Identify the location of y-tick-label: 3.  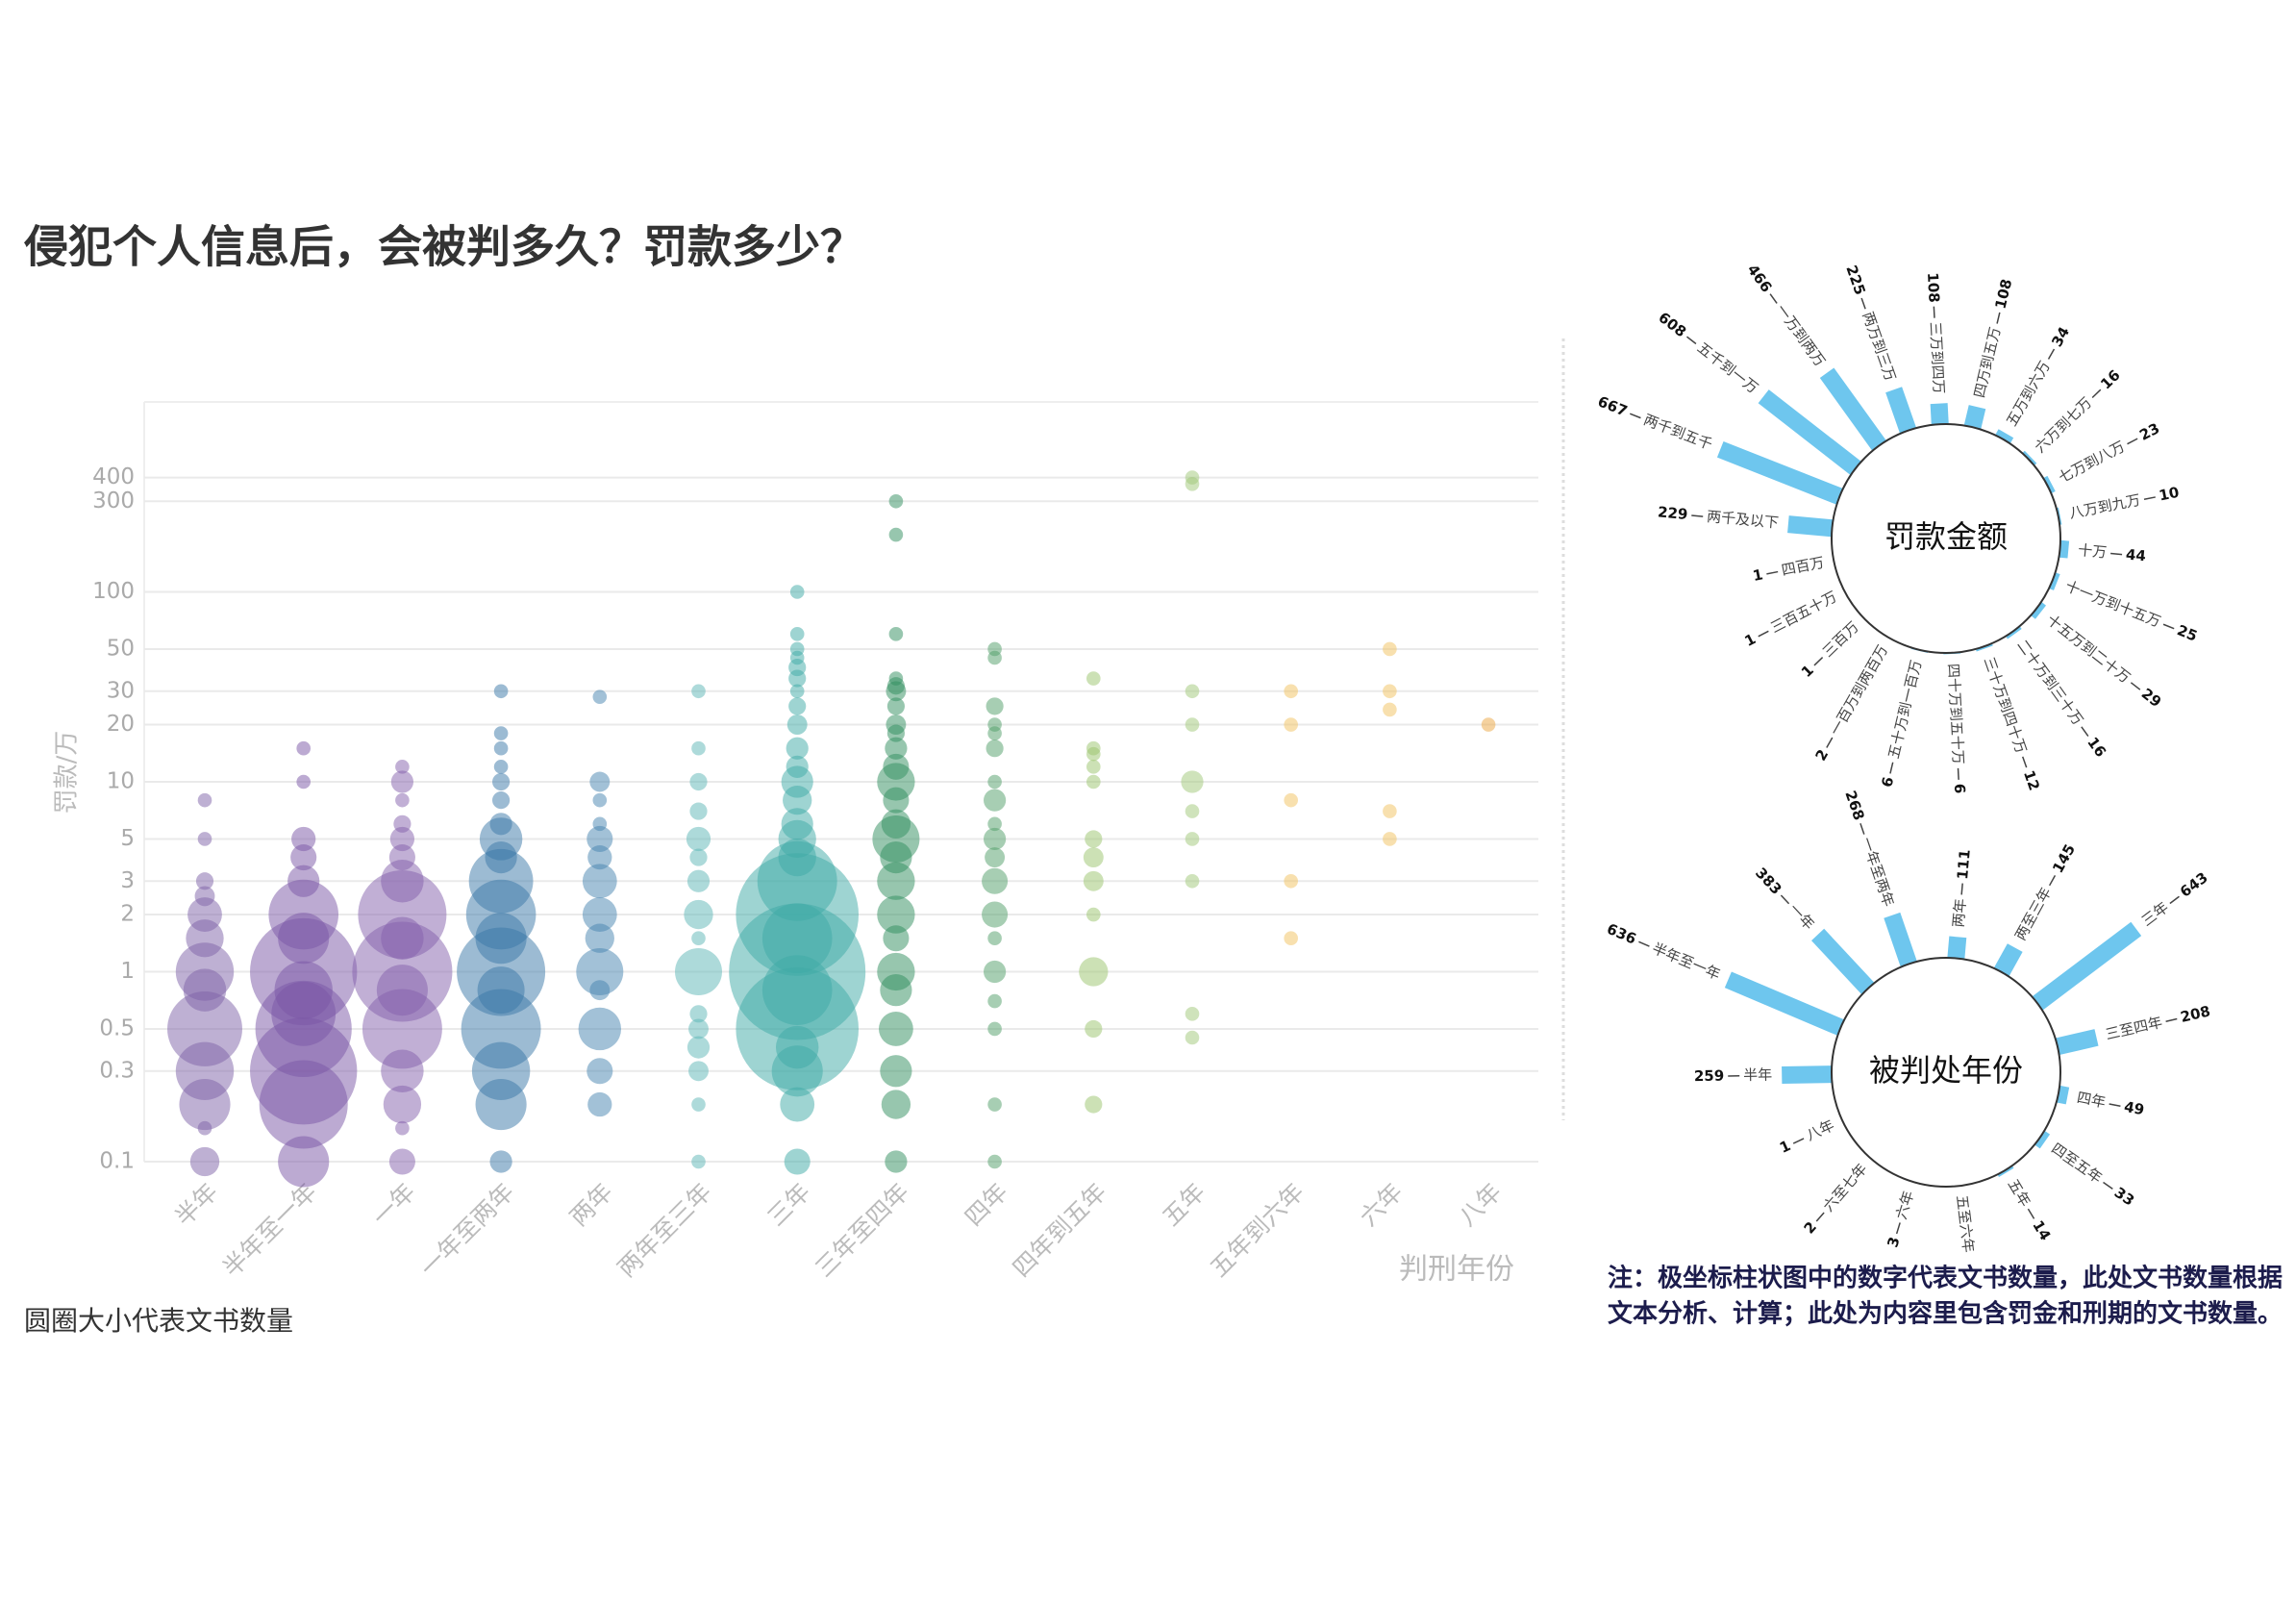
(128, 880).